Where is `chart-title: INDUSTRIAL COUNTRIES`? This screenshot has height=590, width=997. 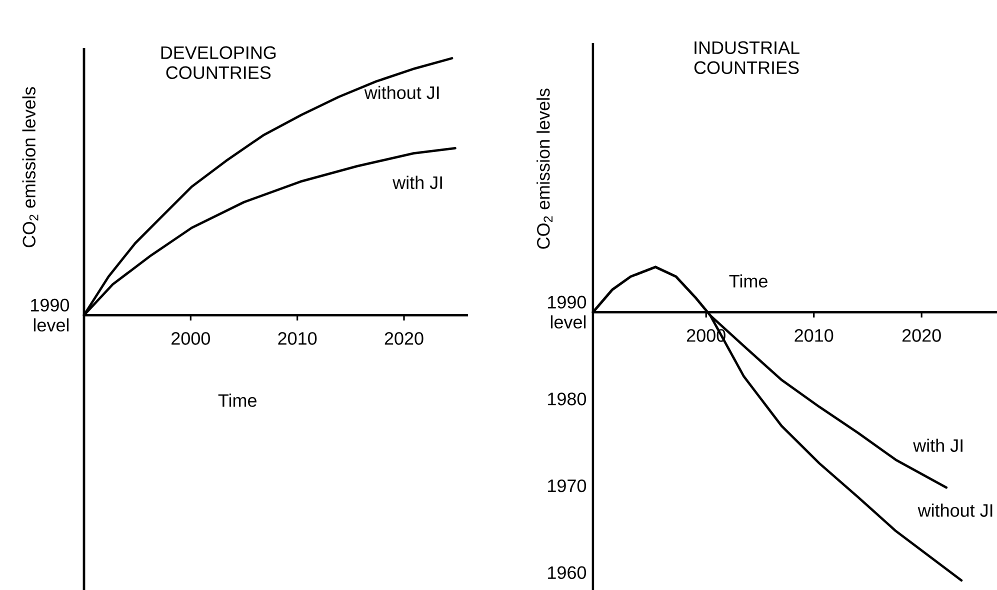
chart-title: INDUSTRIAL COUNTRIES is located at coordinates (747, 57).